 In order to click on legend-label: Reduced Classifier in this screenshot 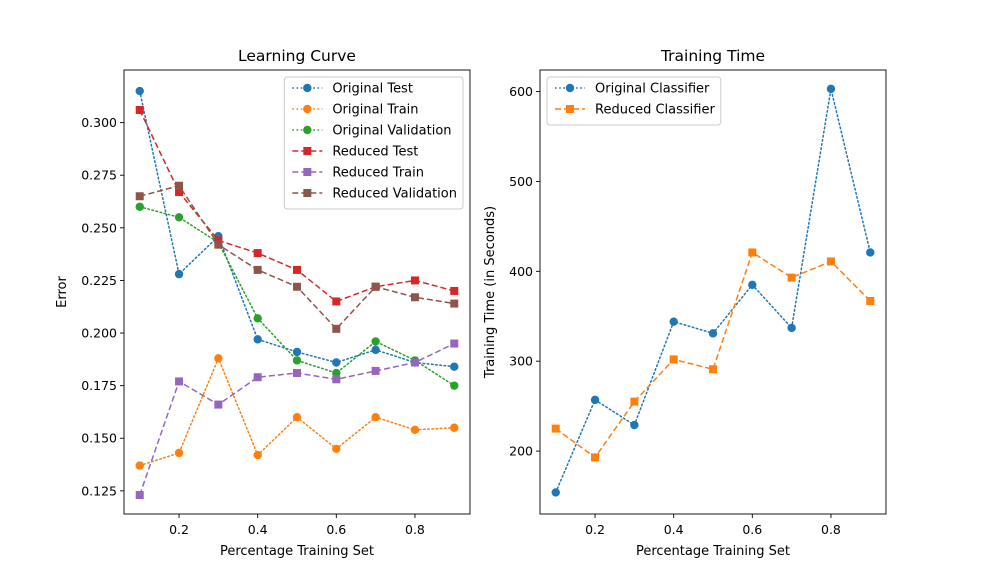, I will do `click(655, 110)`.